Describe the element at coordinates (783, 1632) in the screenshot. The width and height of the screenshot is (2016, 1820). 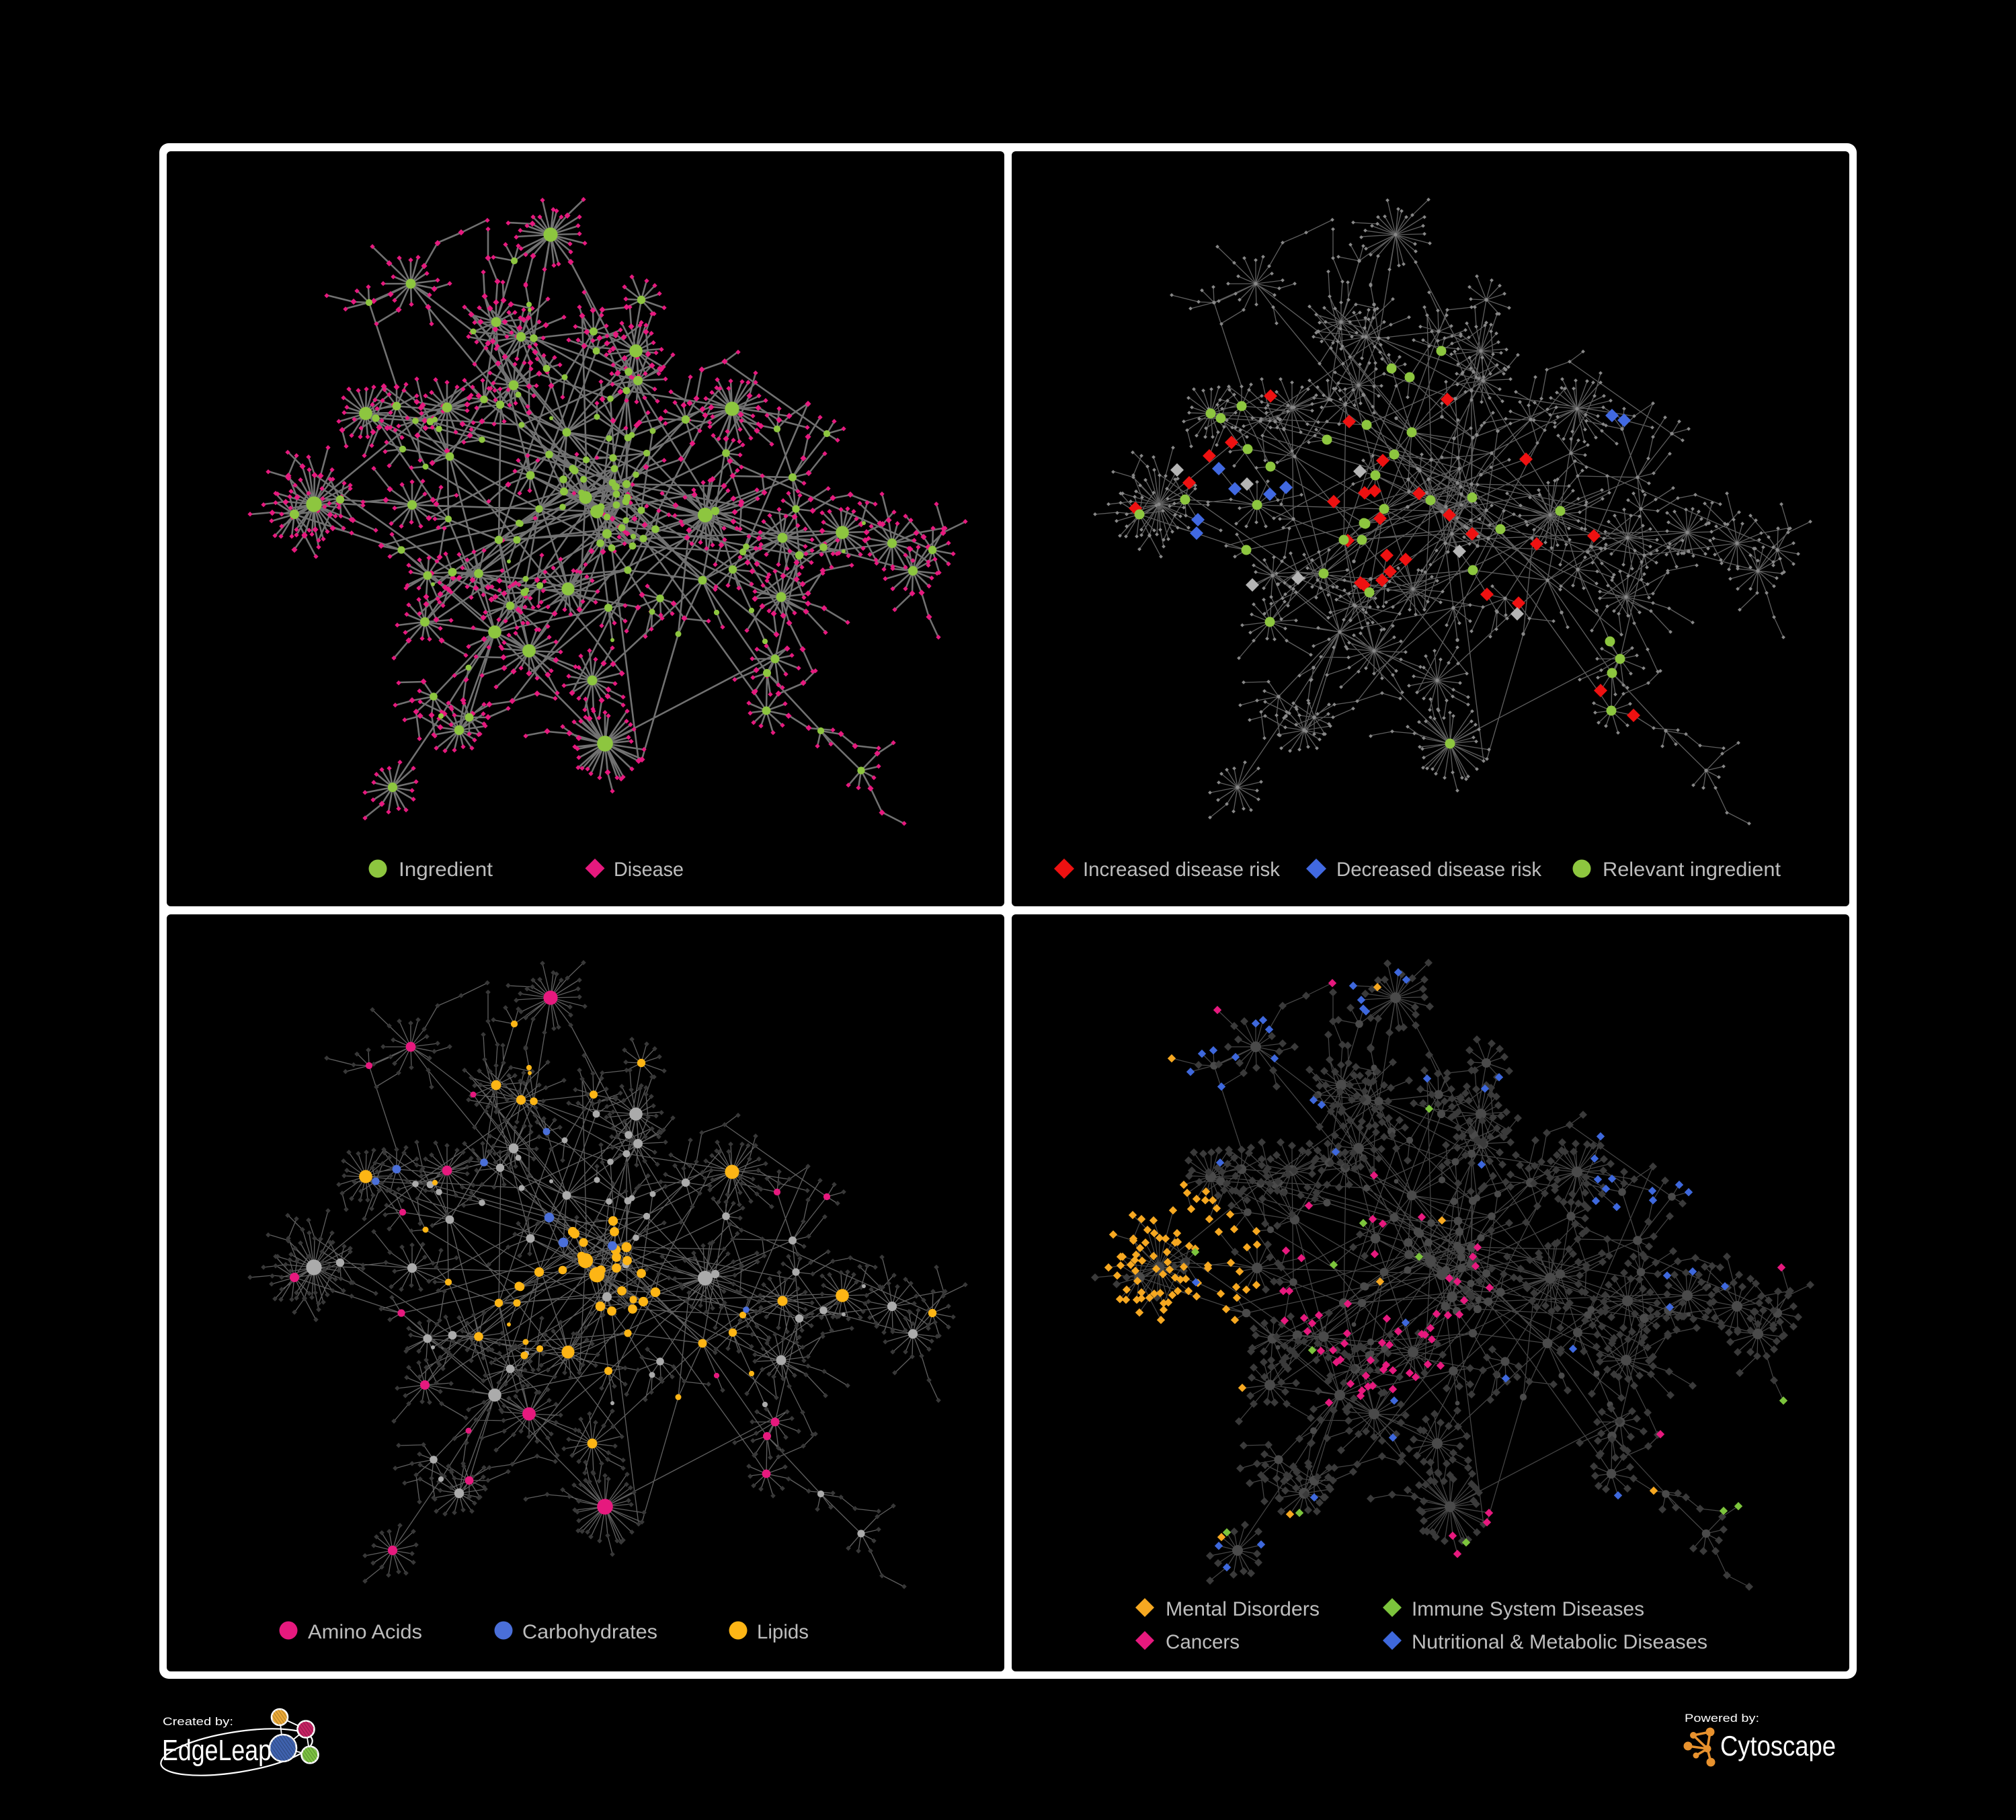
I see `svg-text: Lipids` at that location.